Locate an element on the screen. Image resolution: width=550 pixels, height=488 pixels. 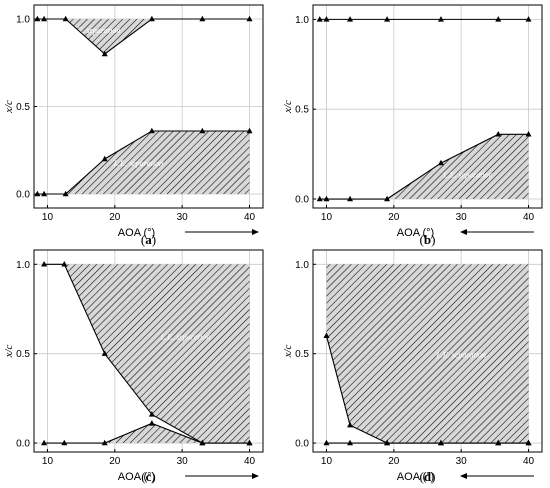
series-line is located at coordinates (147, 433).